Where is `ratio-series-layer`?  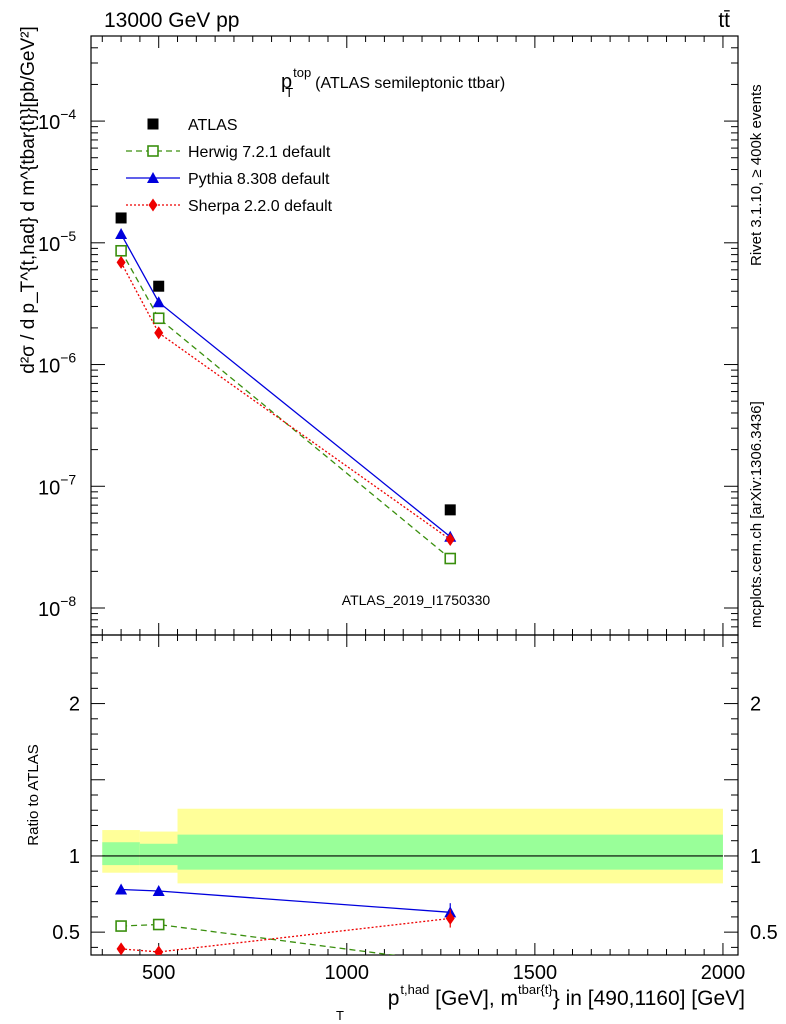
ratio-series-layer is located at coordinates (286, 919).